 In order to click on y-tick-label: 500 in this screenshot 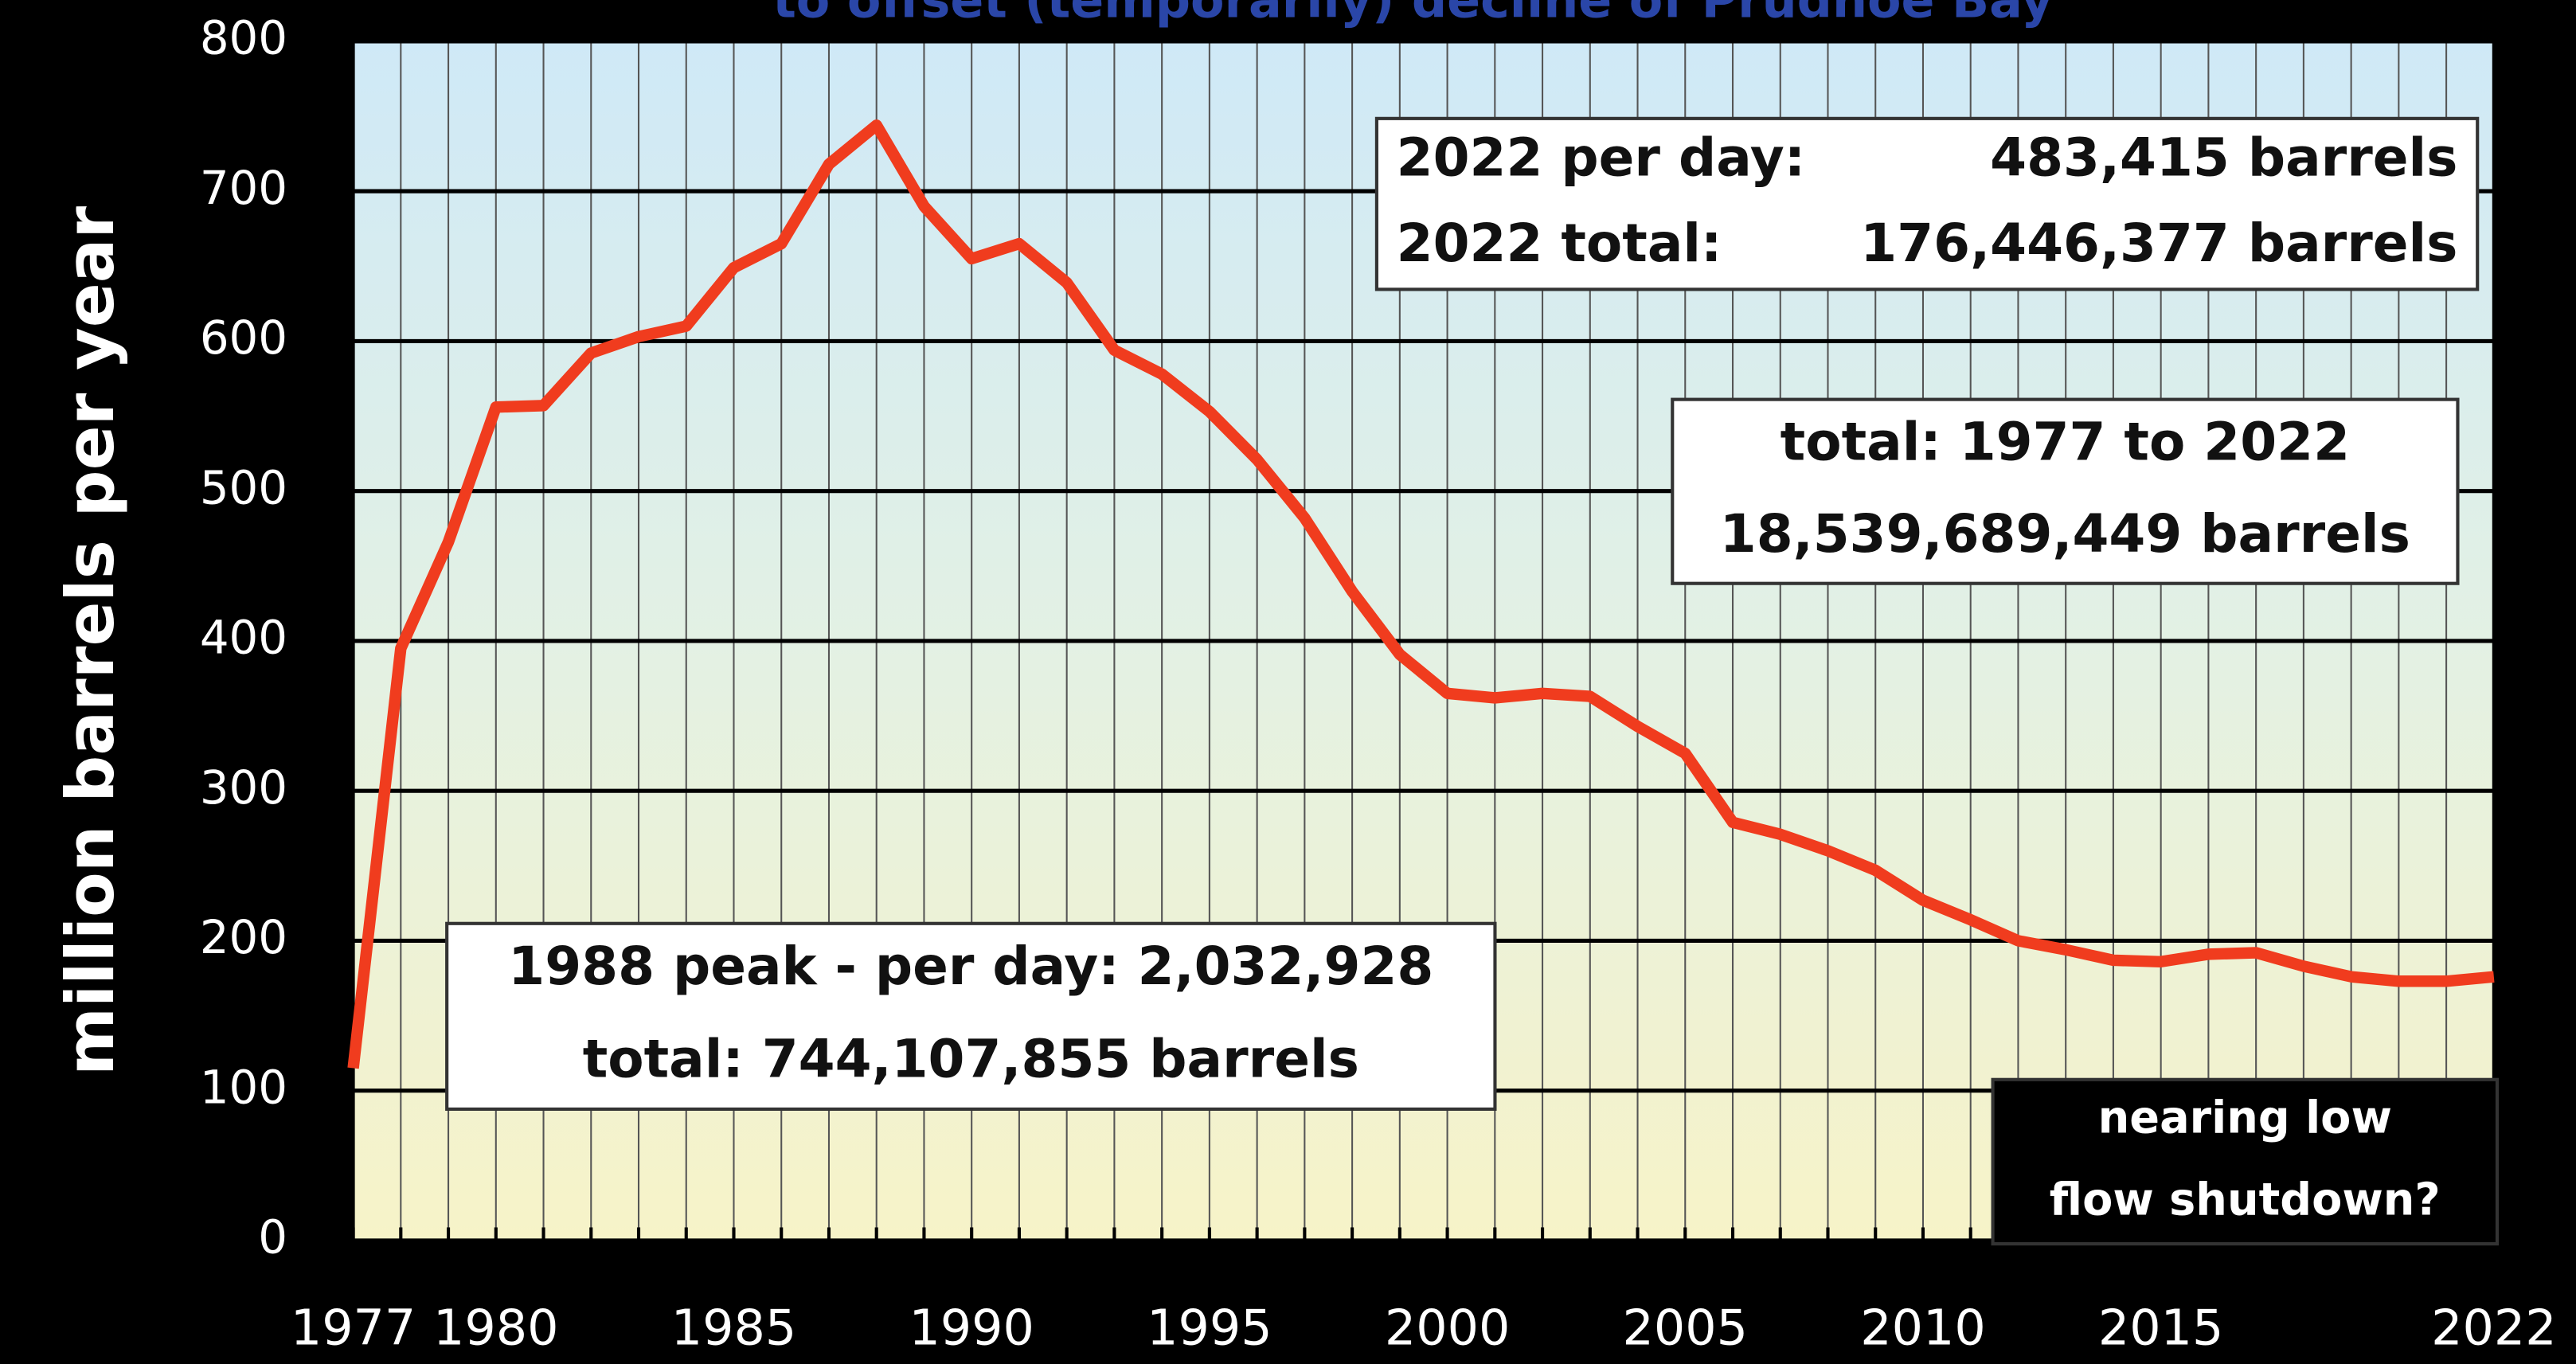, I will do `click(244, 487)`.